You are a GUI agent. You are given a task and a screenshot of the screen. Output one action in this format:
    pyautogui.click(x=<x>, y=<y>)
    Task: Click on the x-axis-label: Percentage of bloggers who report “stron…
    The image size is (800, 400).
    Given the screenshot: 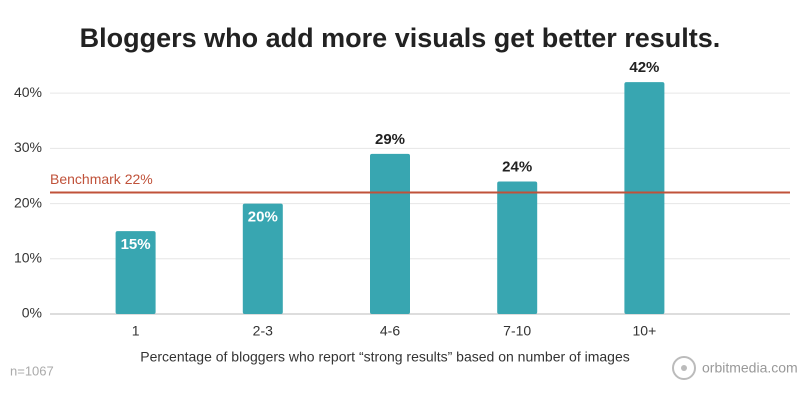 What is the action you would take?
    pyautogui.click(x=385, y=357)
    